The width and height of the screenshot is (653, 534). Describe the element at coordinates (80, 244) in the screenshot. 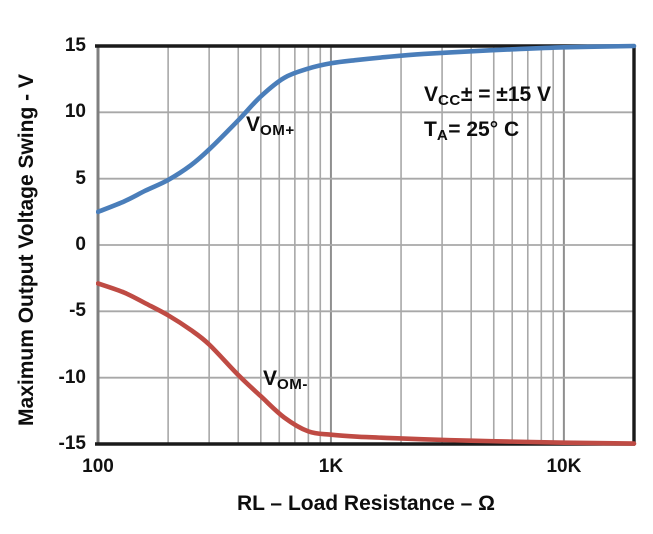

I see `y-axis-tick-label: 0` at that location.